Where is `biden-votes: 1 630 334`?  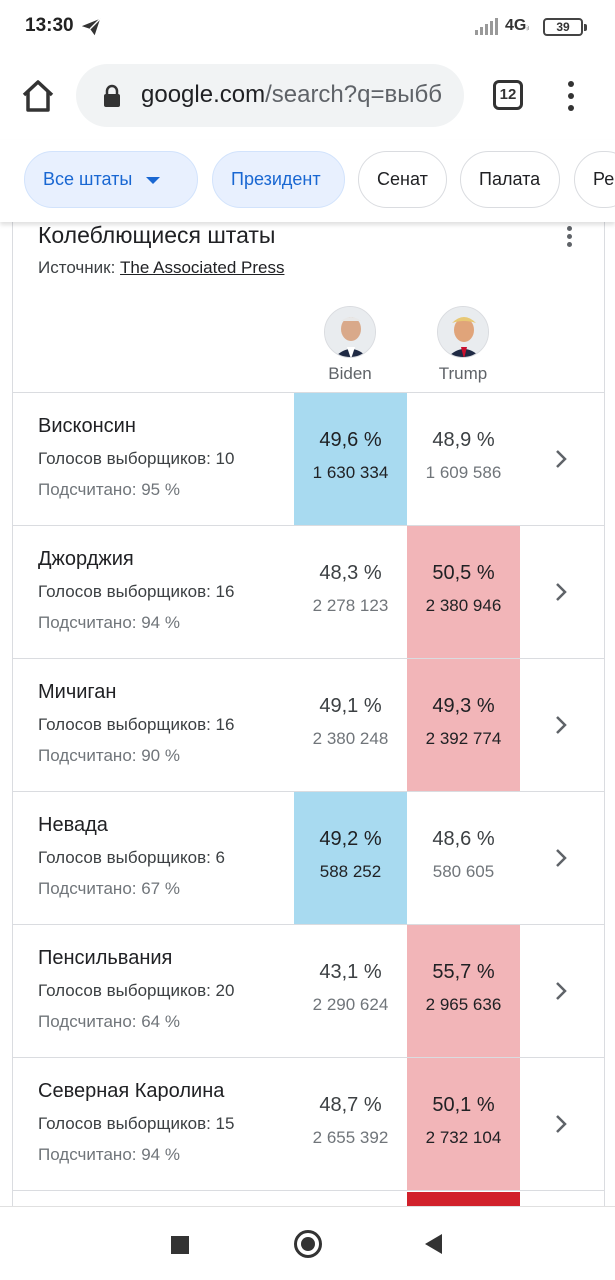 biden-votes: 1 630 334 is located at coordinates (350, 472).